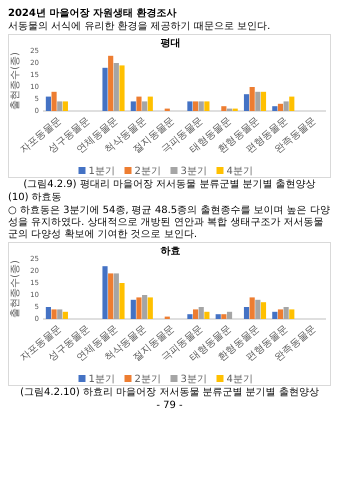 This screenshot has width=339, height=480. Describe the element at coordinates (169, 393) in the screenshot. I see `text: (그림4.2.10) 하효리 마을어장 저서동물 분류군별 분기별 출현양상` at that location.